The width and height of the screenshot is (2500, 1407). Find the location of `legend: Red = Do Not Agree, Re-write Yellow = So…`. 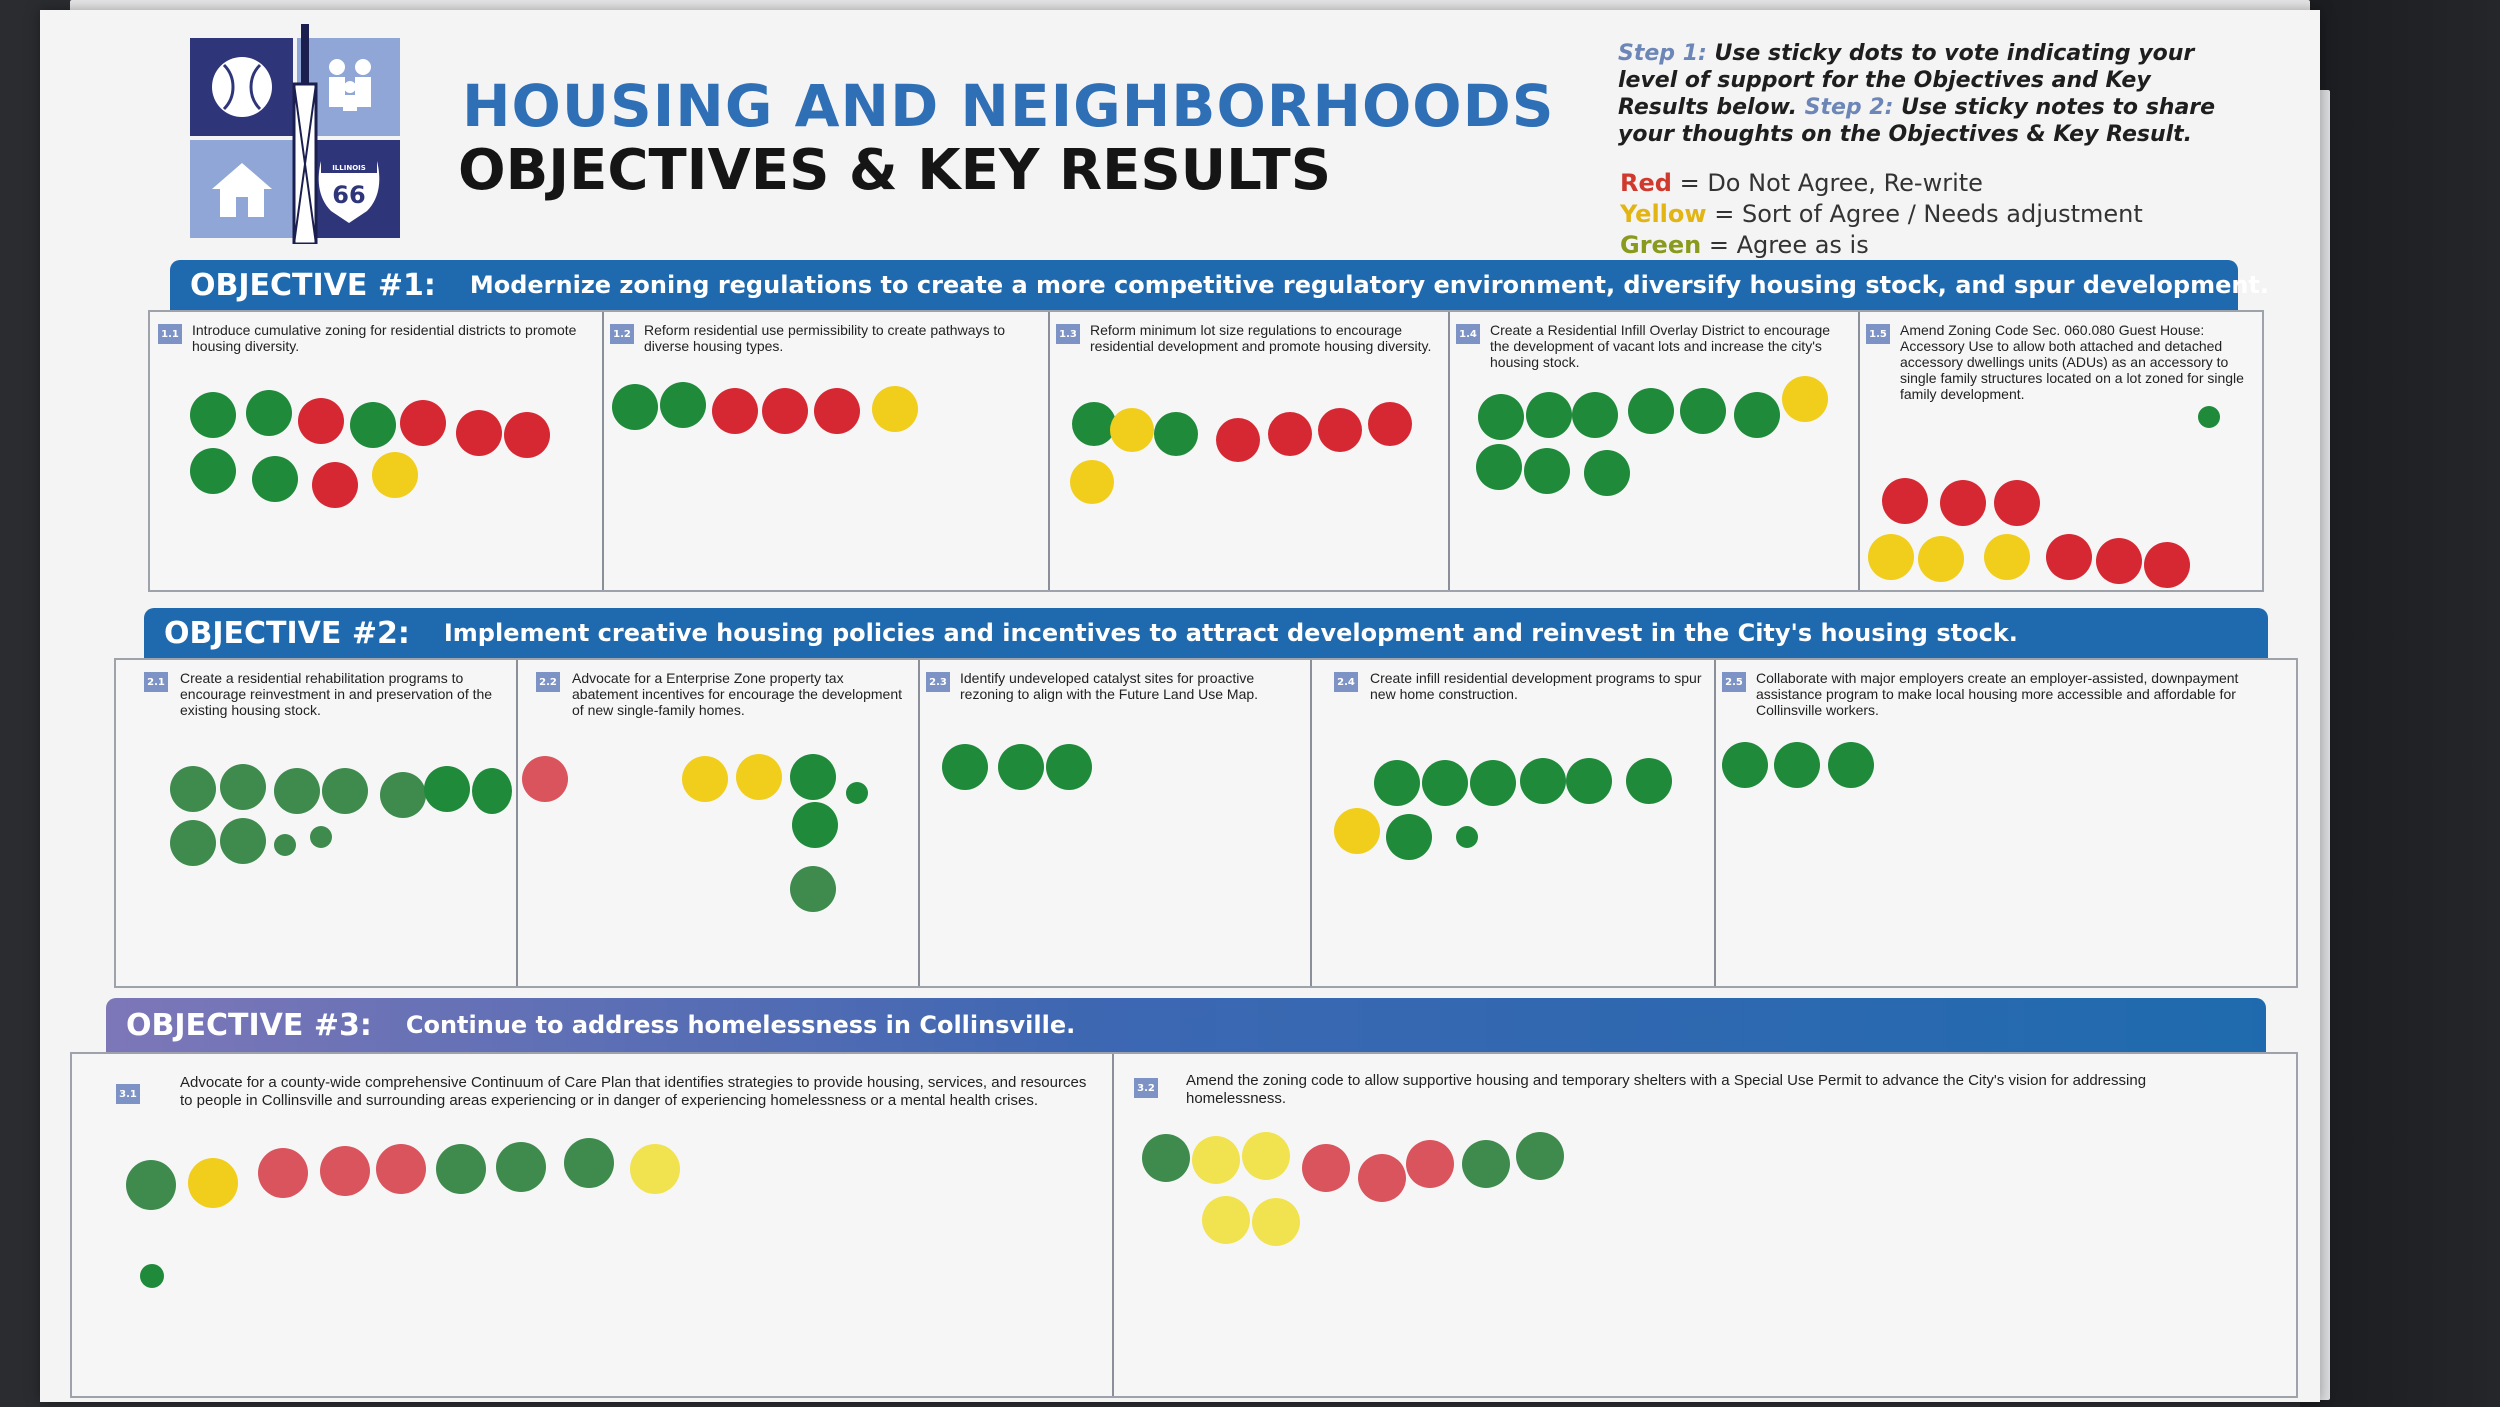

legend: Red = Do Not Agree, Re-write Yellow = So… is located at coordinates (1930, 214).